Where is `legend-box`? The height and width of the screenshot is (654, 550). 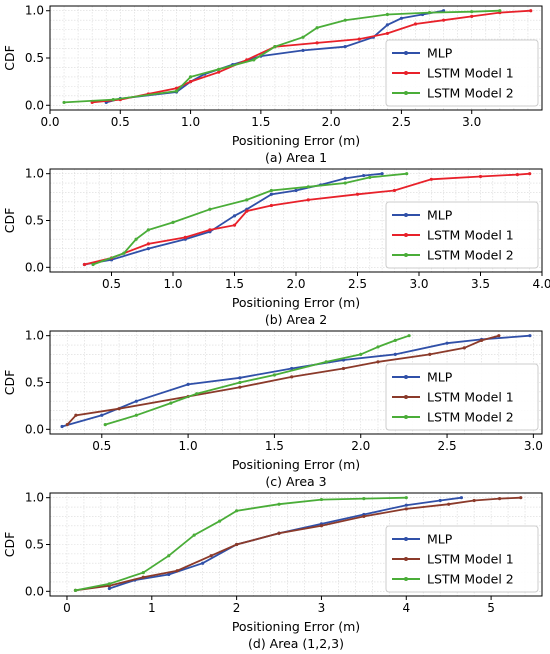
legend-box is located at coordinates (462, 559).